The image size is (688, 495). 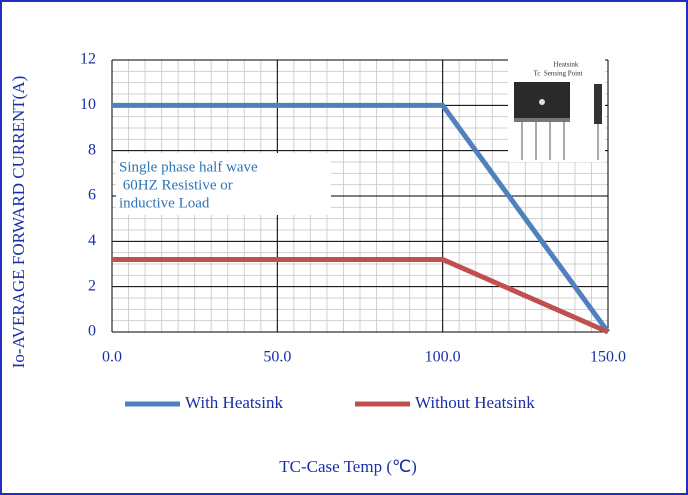 I want to click on annotation-box, so click(x=223, y=184).